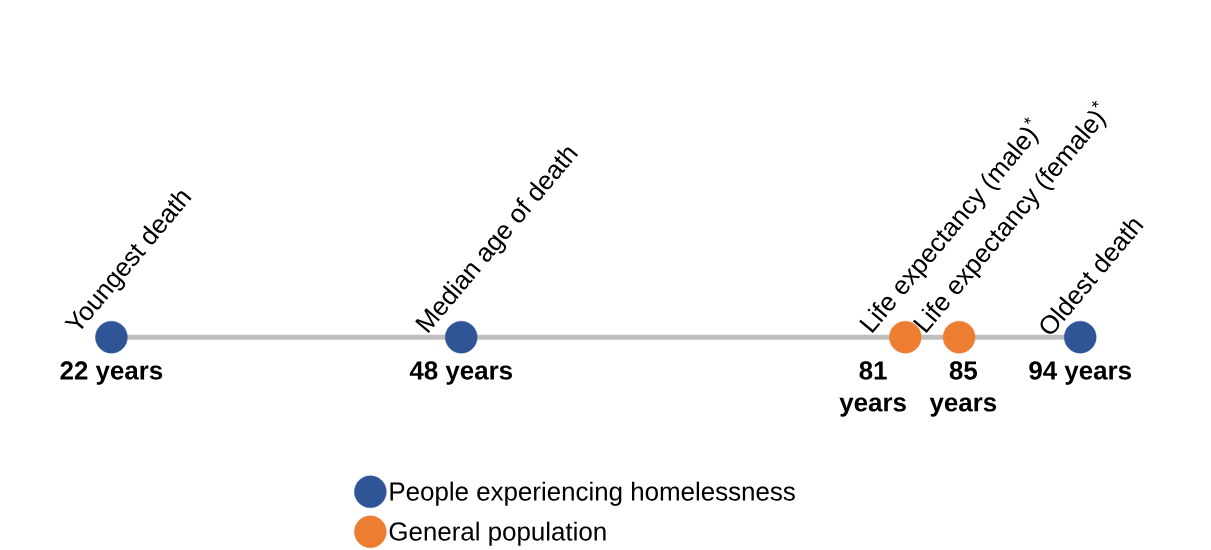 Image resolution: width=1211 pixels, height=550 pixels. What do you see at coordinates (497, 533) in the screenshot?
I see `legend-label: General population` at bounding box center [497, 533].